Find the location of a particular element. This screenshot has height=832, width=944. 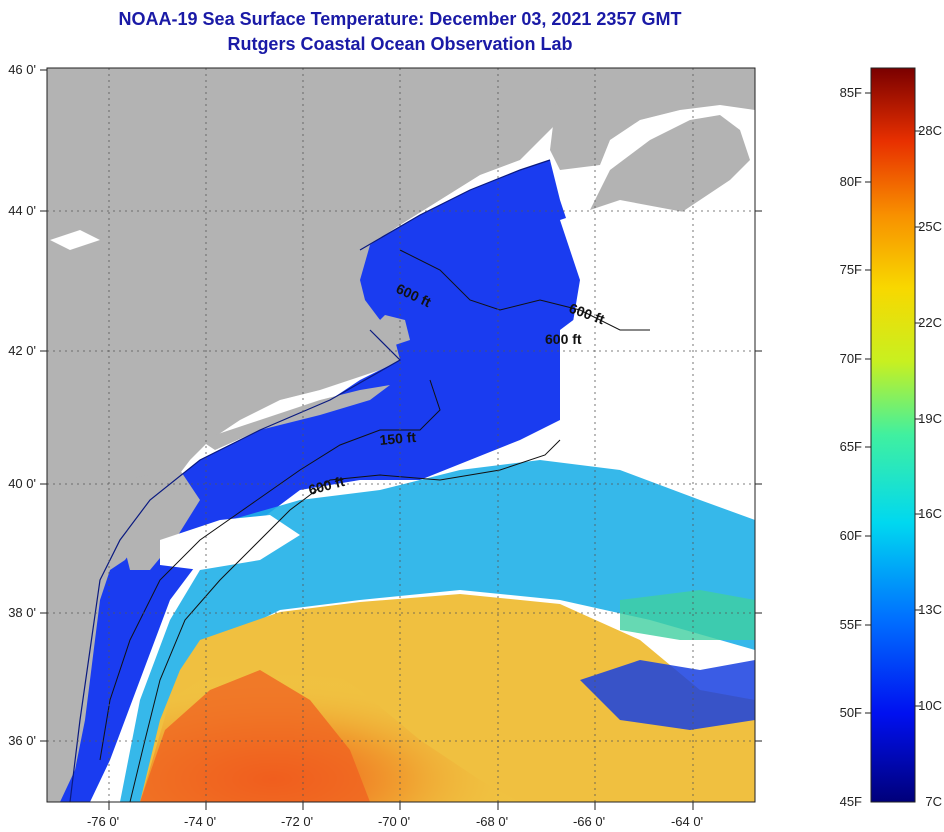

colorbar-f-label: 80F is located at coordinates (851, 181).